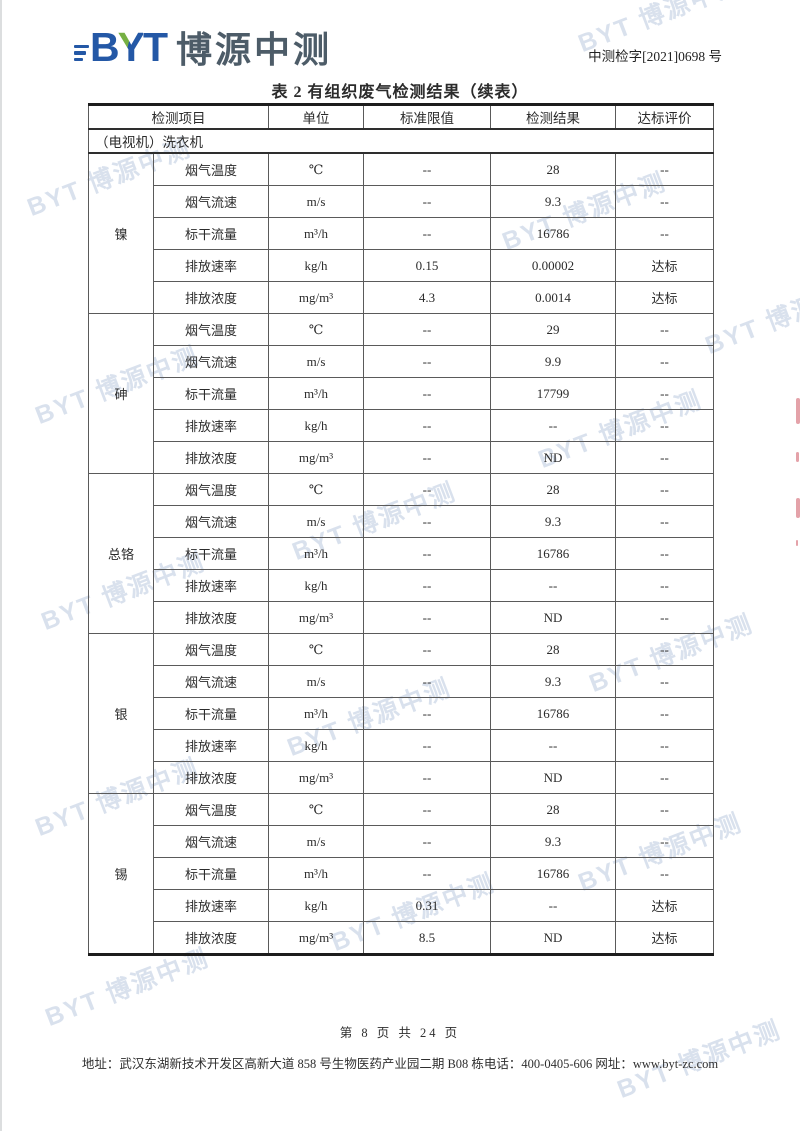 This screenshot has height=1131, width=800. What do you see at coordinates (798, 508) in the screenshot?
I see `red-stamp-fragment` at bounding box center [798, 508].